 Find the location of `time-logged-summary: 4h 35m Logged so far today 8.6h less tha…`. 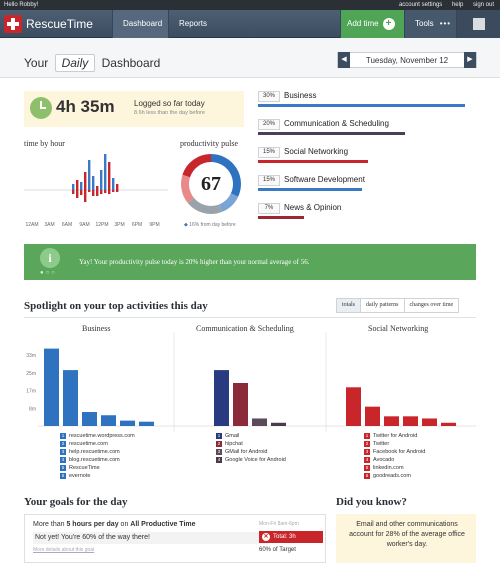

time-logged-summary: 4h 35m Logged so far today 8.6h less tha… is located at coordinates (134, 109).